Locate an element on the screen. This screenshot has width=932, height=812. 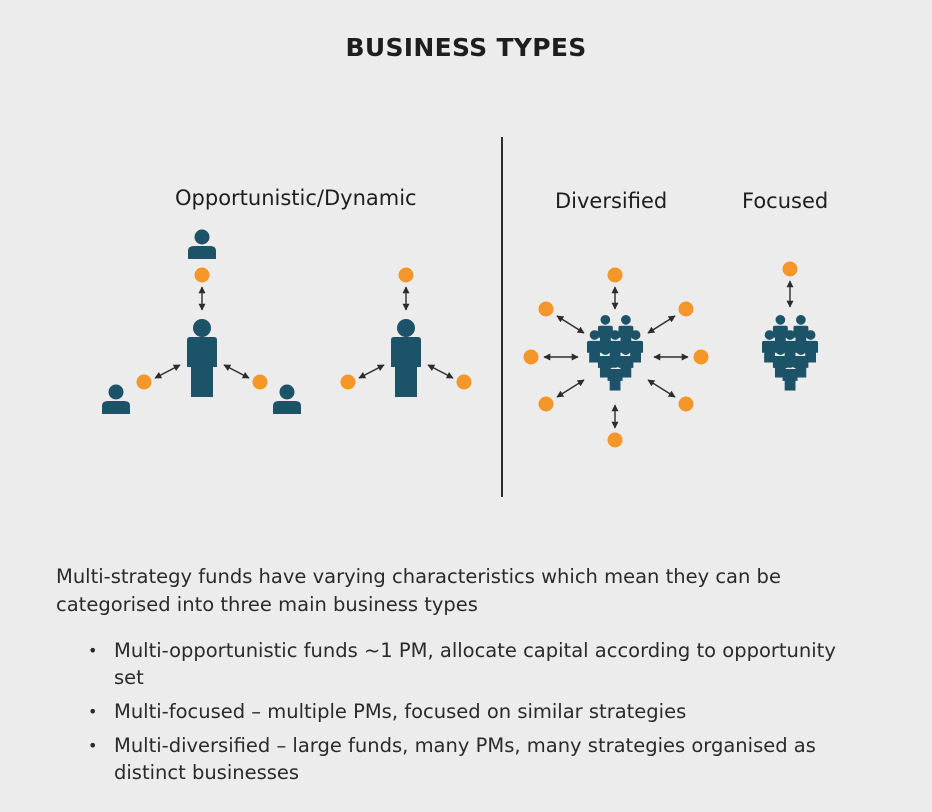
diversified-cluster is located at coordinates (616, 357).